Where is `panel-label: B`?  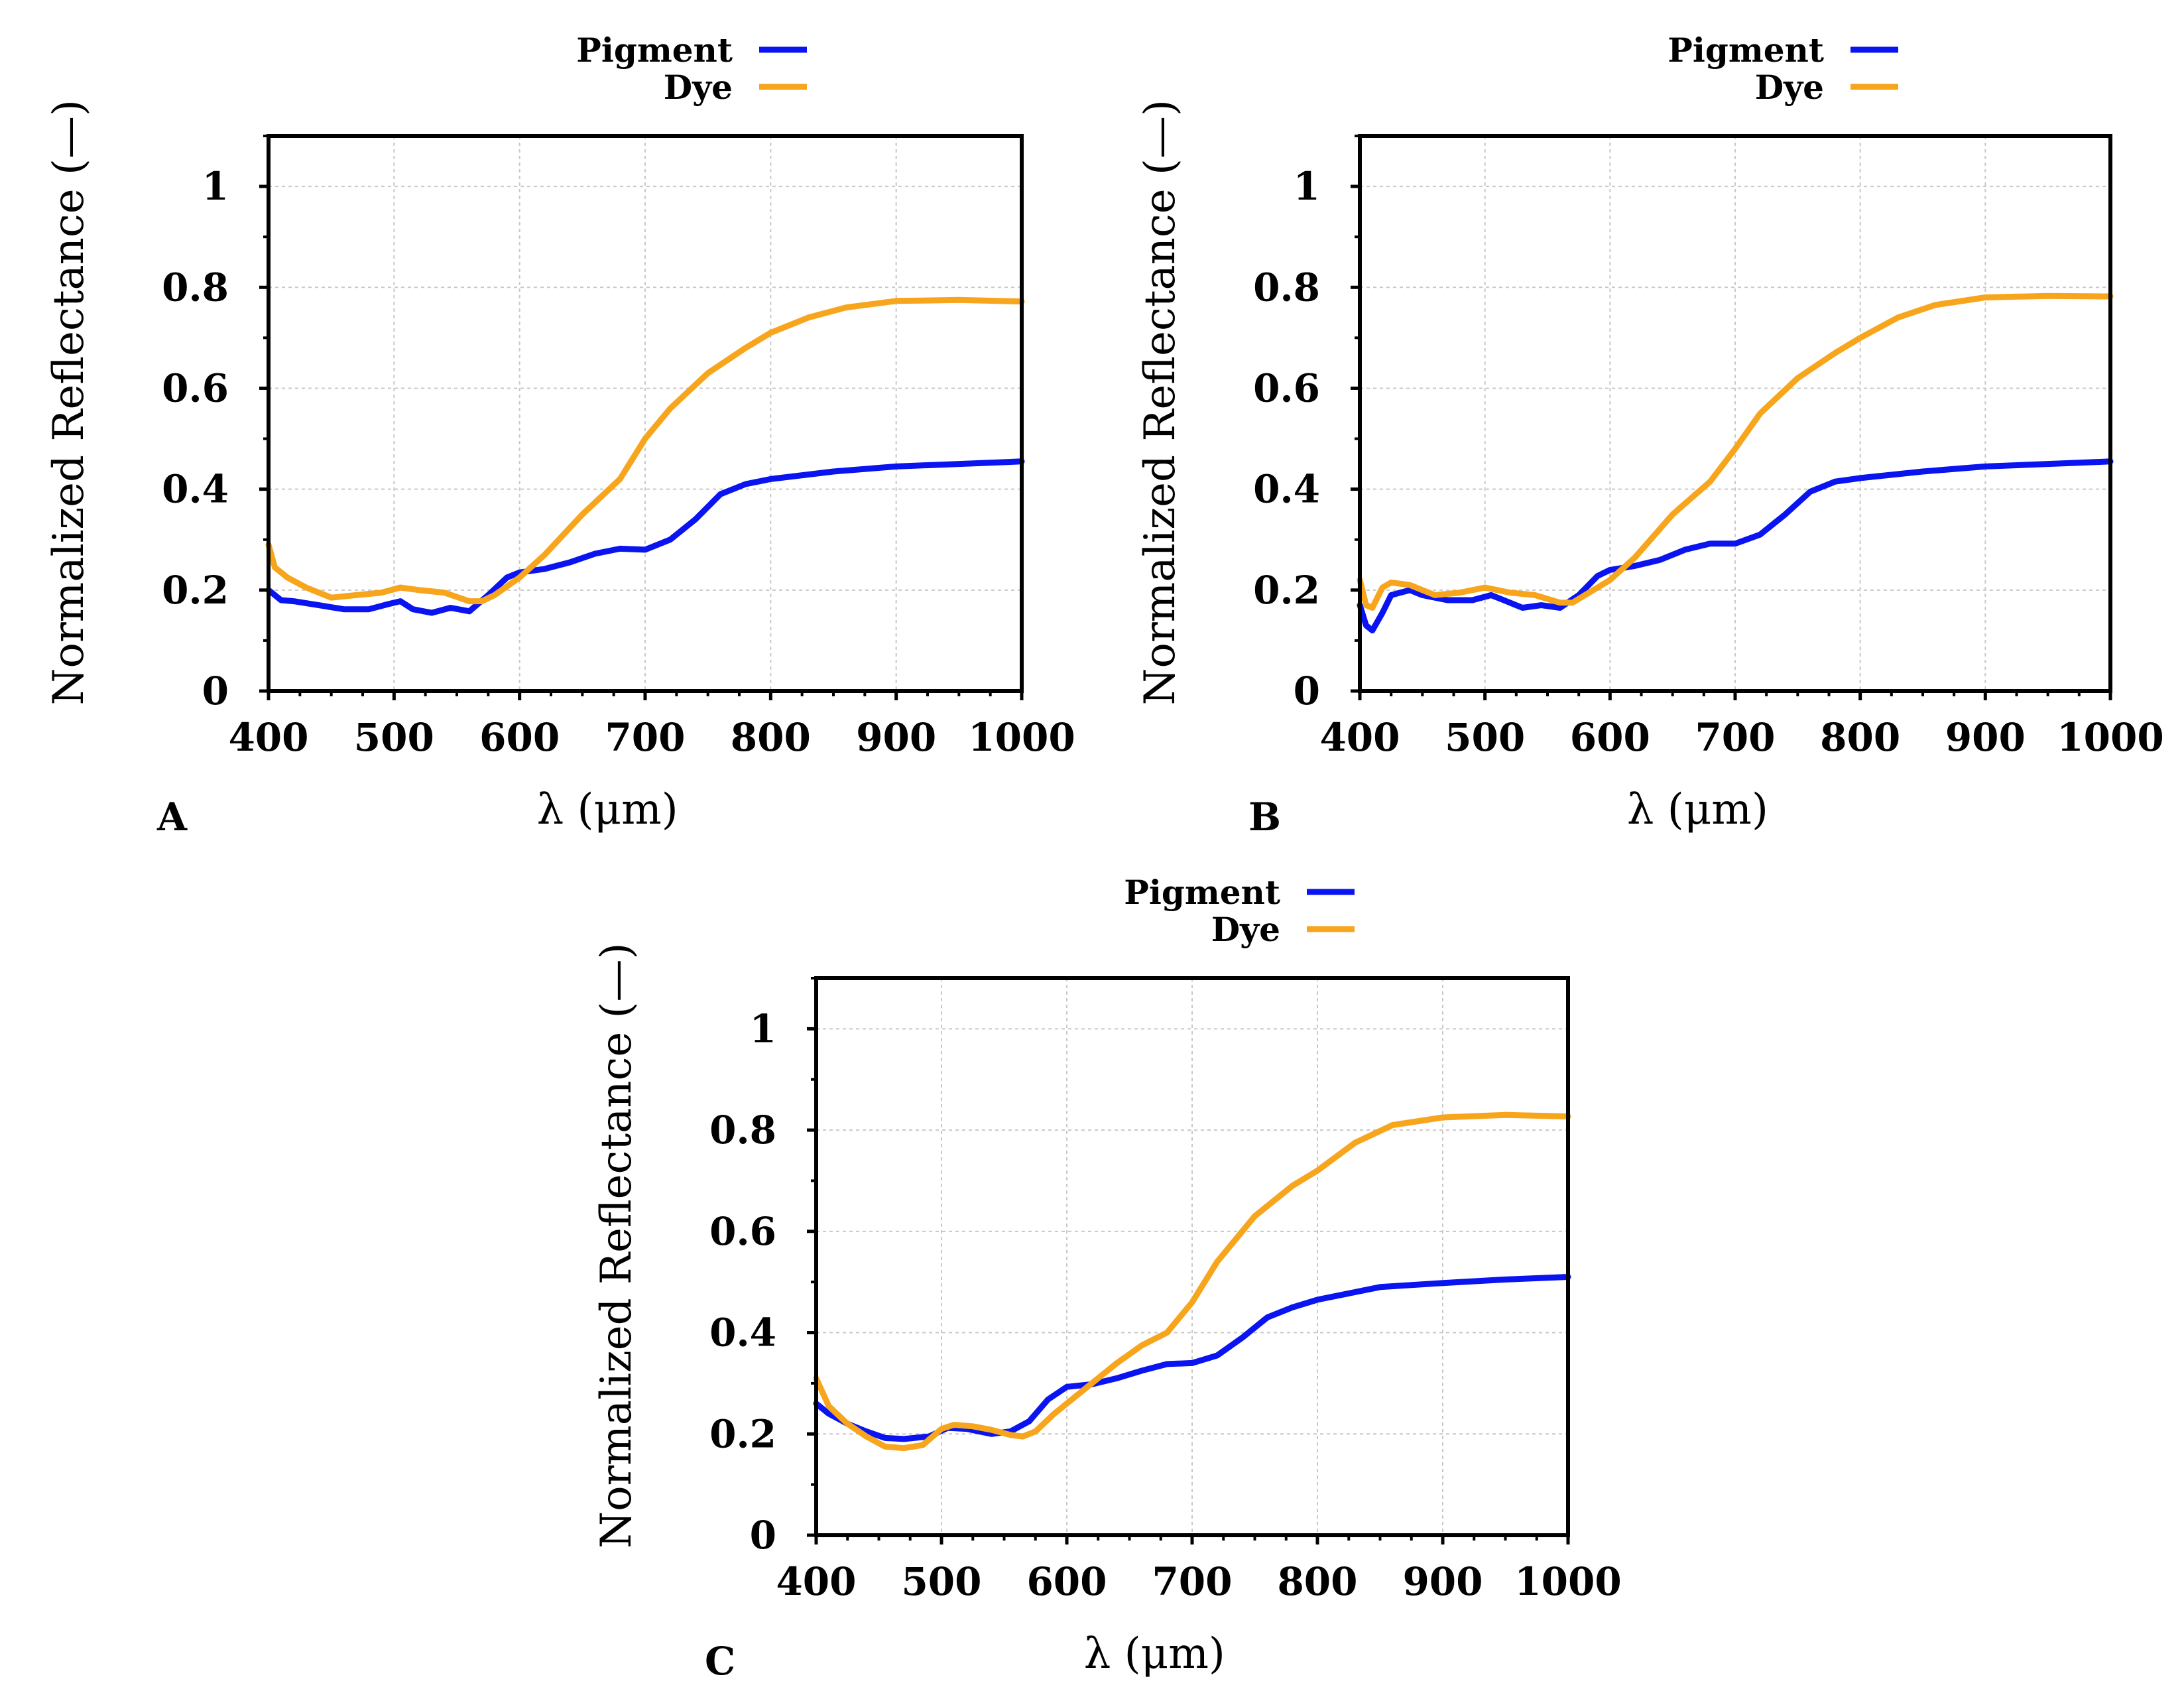
panel-label: B is located at coordinates (1264, 817).